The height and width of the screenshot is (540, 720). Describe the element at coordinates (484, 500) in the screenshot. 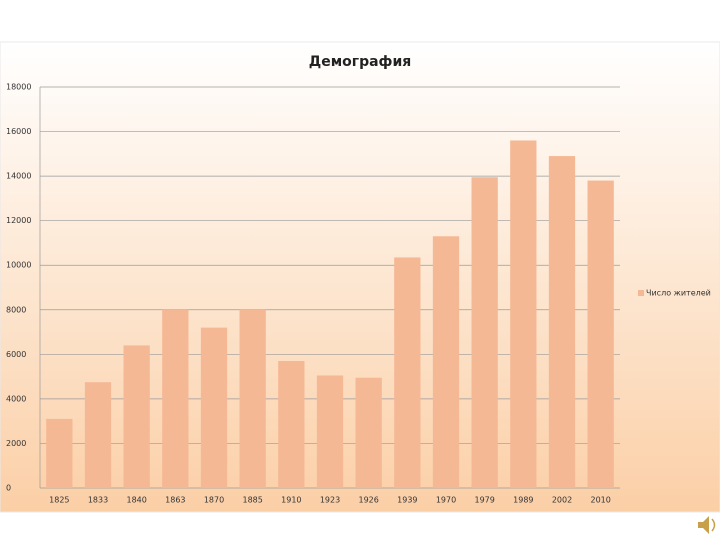

I see `x-tick-label: 1979` at that location.